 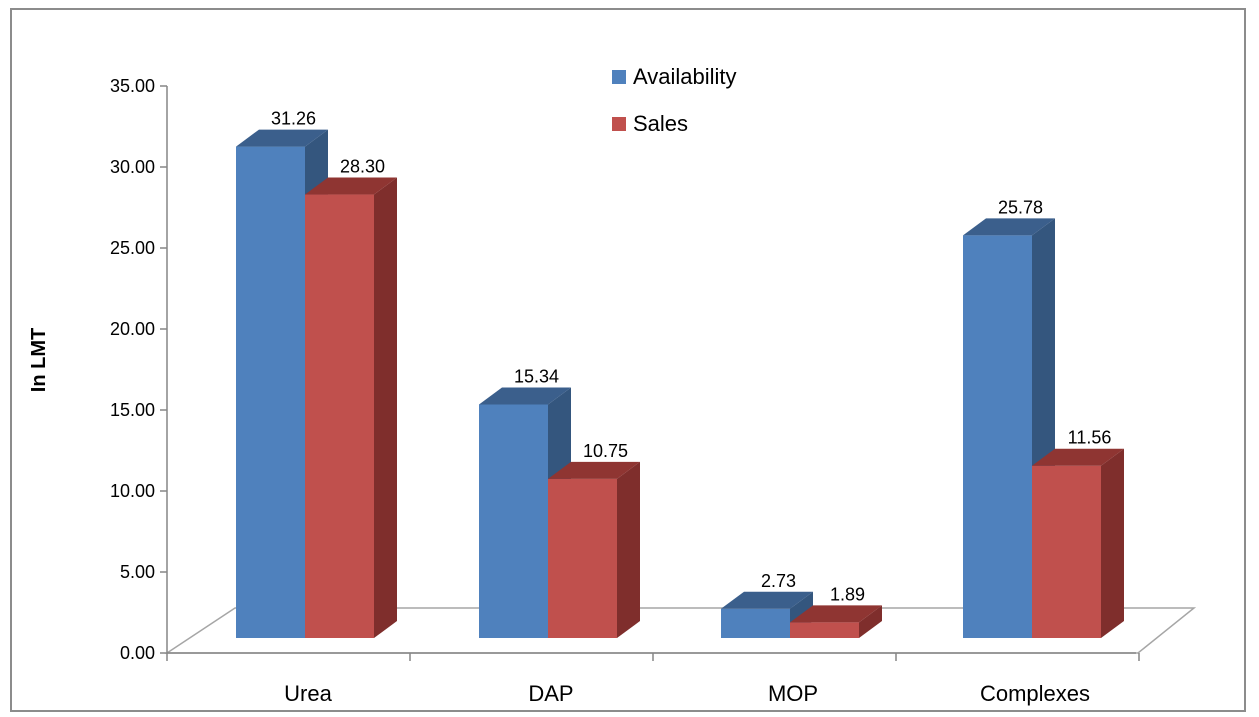 What do you see at coordinates (132, 491) in the screenshot?
I see `y-tick-label: 10.00` at bounding box center [132, 491].